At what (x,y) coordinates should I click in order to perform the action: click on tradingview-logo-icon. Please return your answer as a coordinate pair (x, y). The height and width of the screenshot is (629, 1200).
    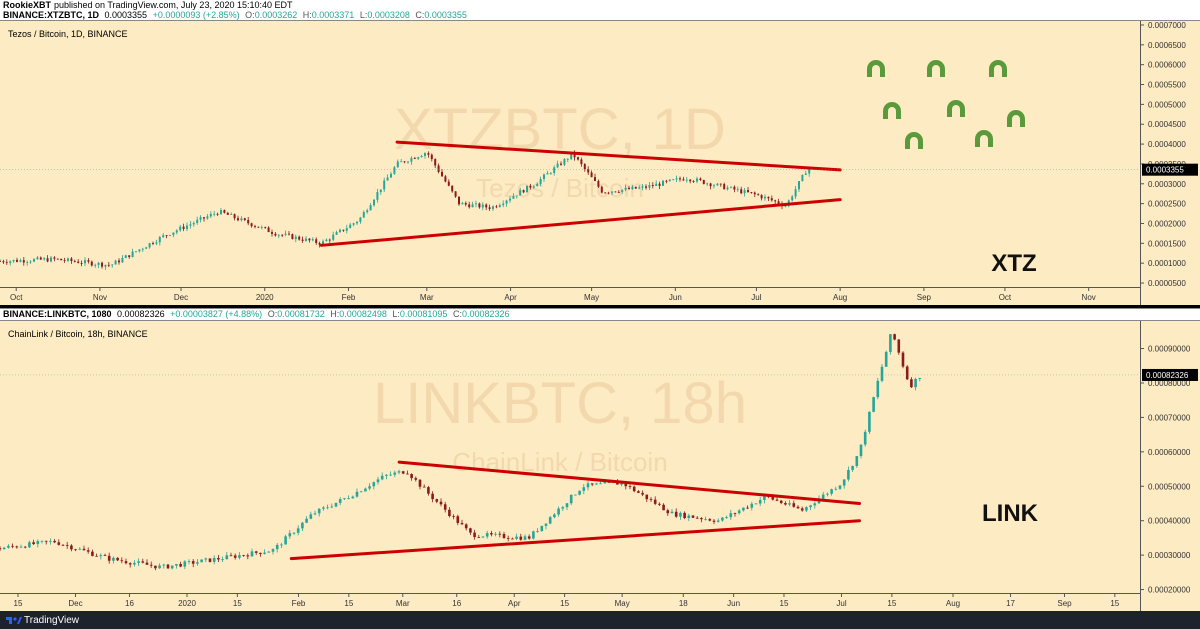
    Looking at the image, I should click on (14, 620).